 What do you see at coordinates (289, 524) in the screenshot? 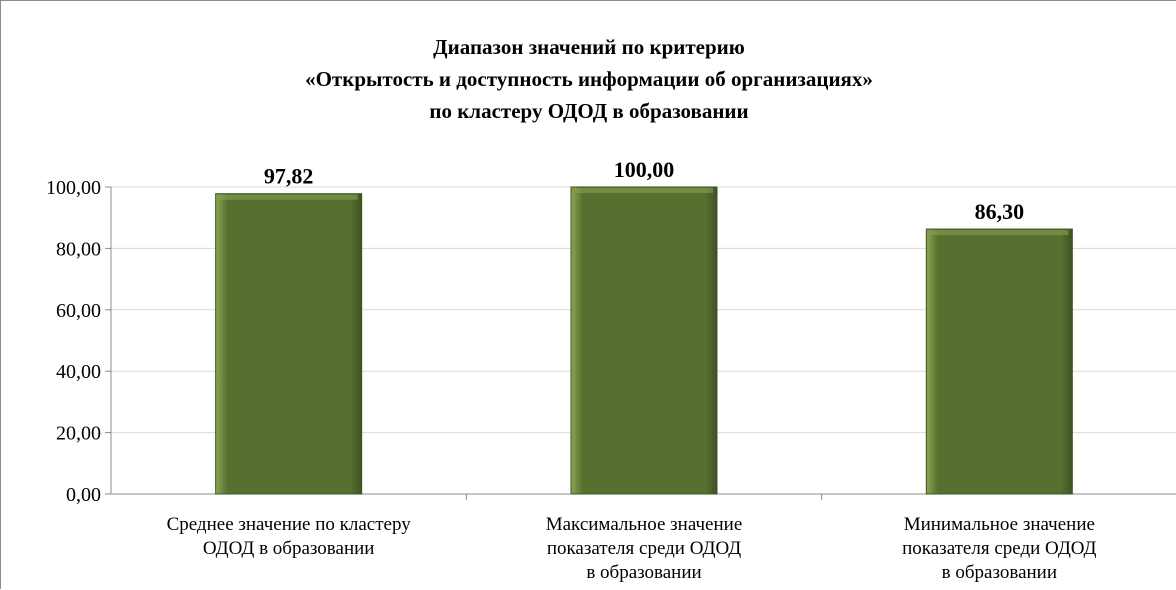
I see `x-category-label: Среднее значение по кластеру` at bounding box center [289, 524].